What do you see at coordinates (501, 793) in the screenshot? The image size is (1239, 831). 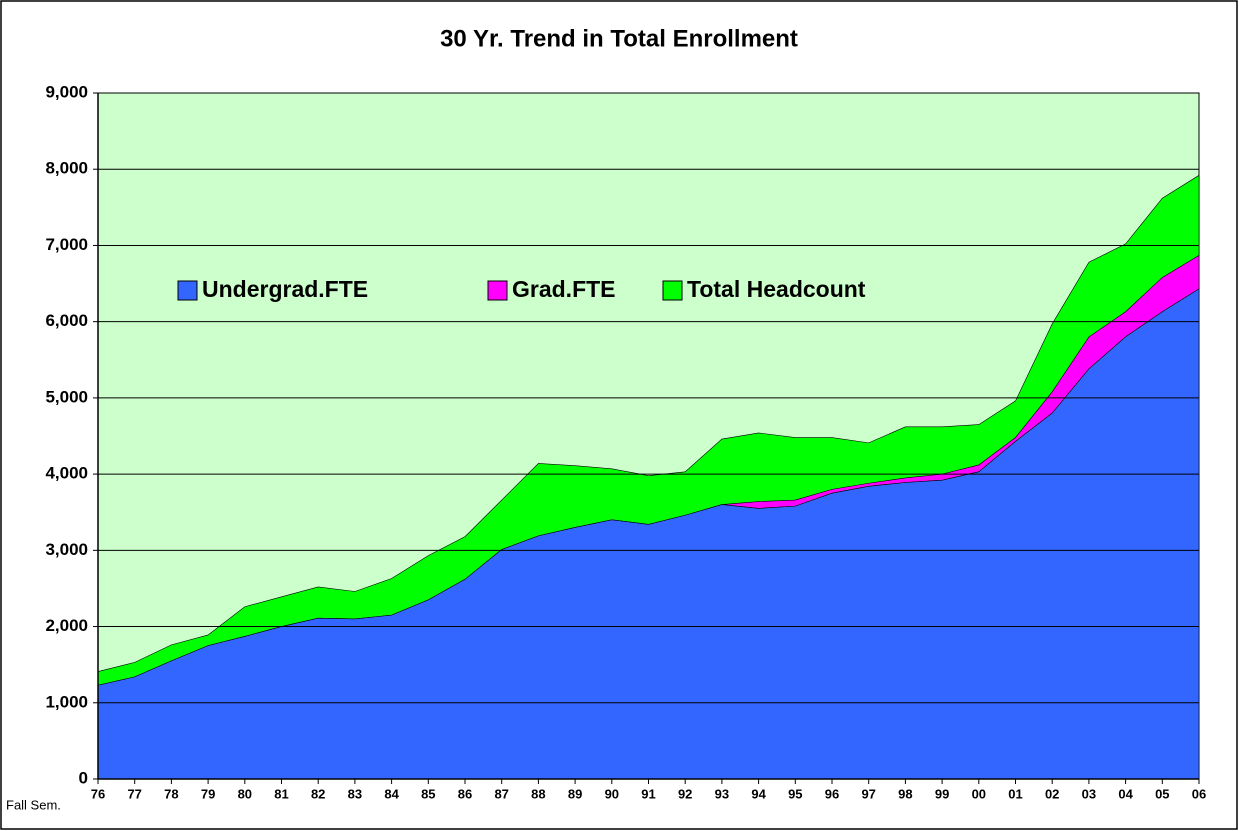 I see `x-tick-label: 87` at bounding box center [501, 793].